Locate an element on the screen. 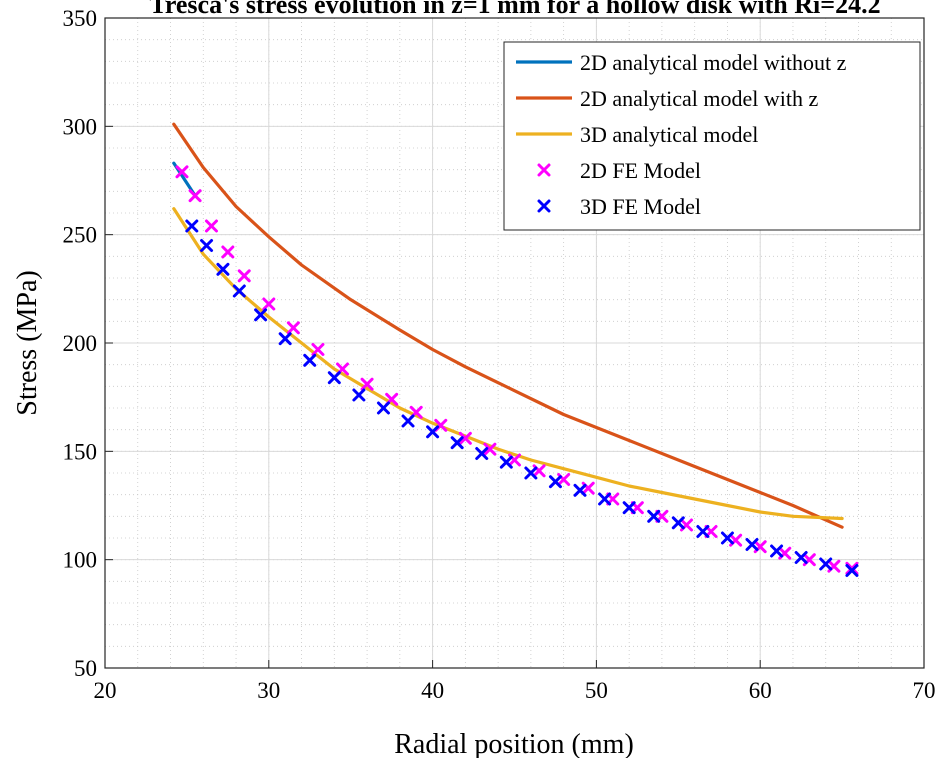  y-tick-label: 200 is located at coordinates (80, 343).